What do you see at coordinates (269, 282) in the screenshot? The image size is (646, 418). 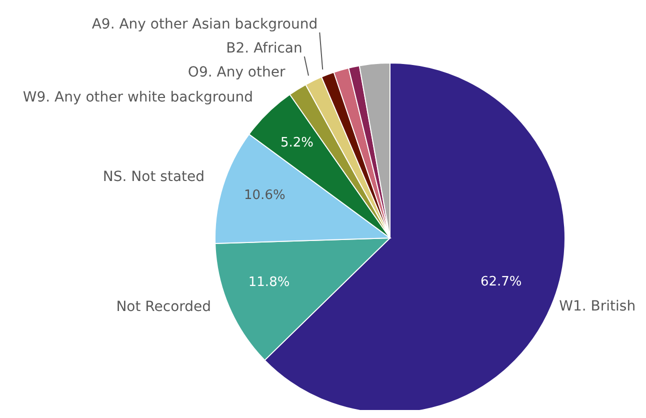 I see `data-label: 11.8%` at bounding box center [269, 282].